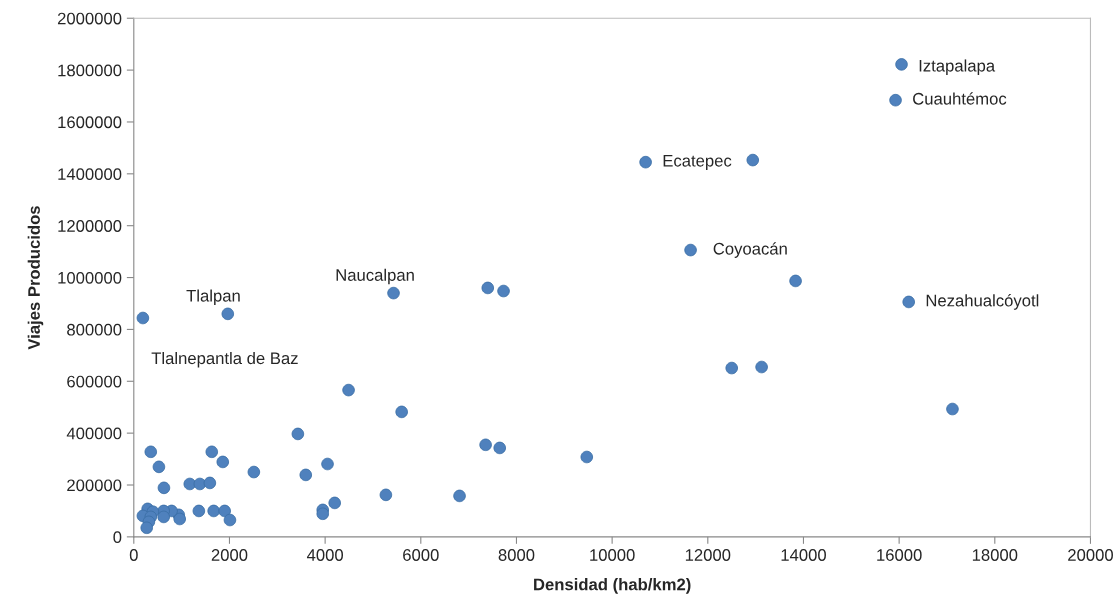  What do you see at coordinates (90, 122) in the screenshot?
I see `y-tick-label: 1600000` at bounding box center [90, 122].